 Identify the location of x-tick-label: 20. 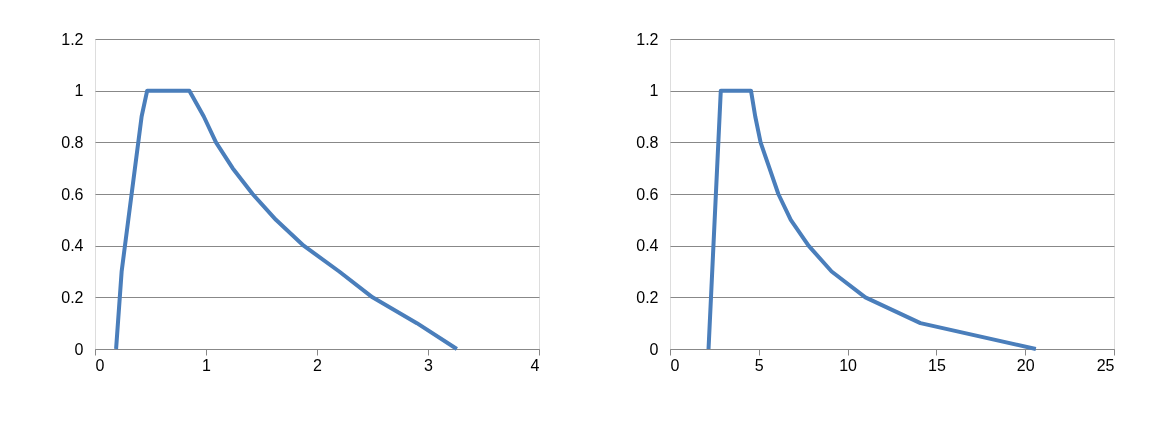
(1025, 365).